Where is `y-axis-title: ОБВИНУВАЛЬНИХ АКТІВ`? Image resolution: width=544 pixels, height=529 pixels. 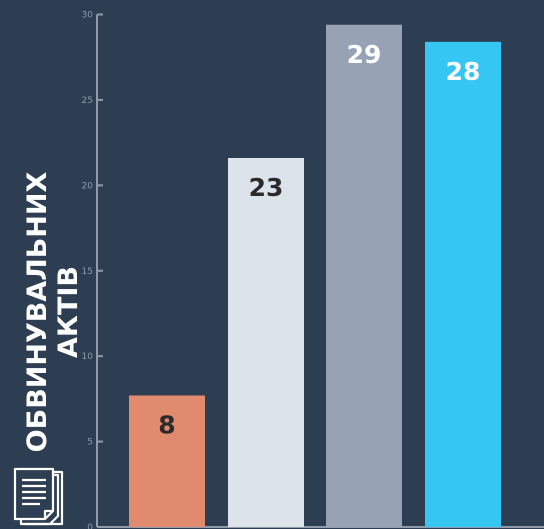 y-axis-title: ОБВИНУВАЛЬНИХ АКТІВ is located at coordinates (53, 312).